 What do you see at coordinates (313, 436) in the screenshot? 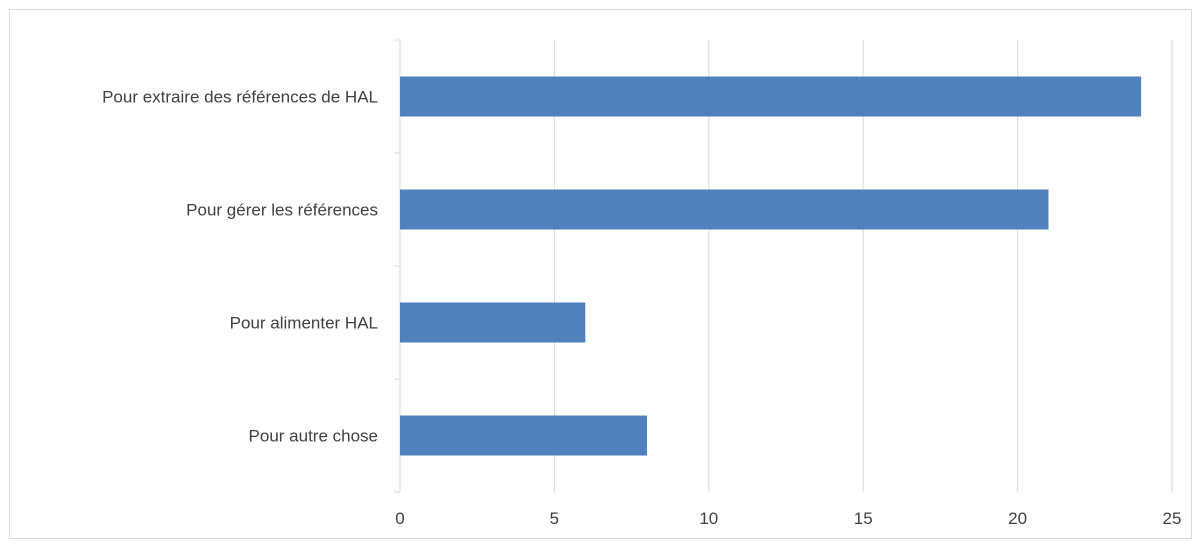
I see `category-label-4: Pour autre chose` at bounding box center [313, 436].